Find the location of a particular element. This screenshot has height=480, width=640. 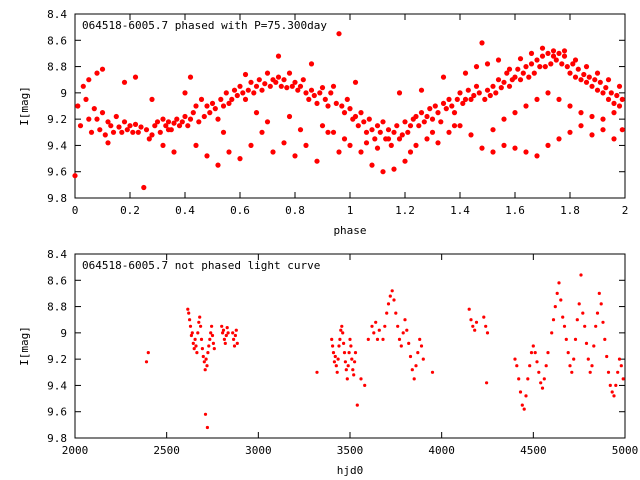

plot-title: 064518-6005.7 not phased light curve is located at coordinates (201, 265).